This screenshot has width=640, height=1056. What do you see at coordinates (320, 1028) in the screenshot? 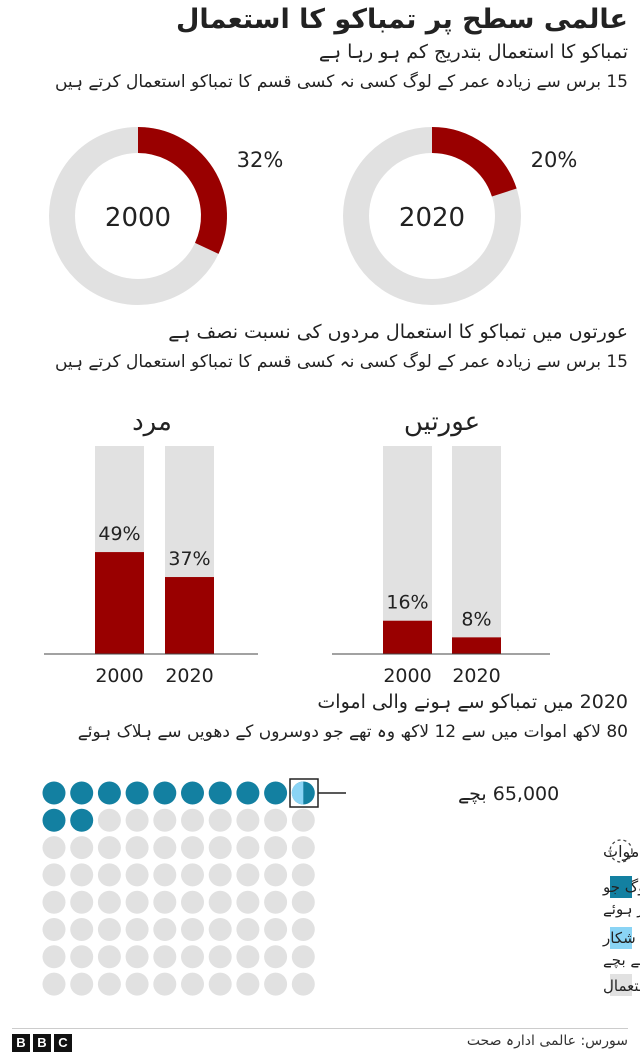
I see `footer-divider` at bounding box center [320, 1028].